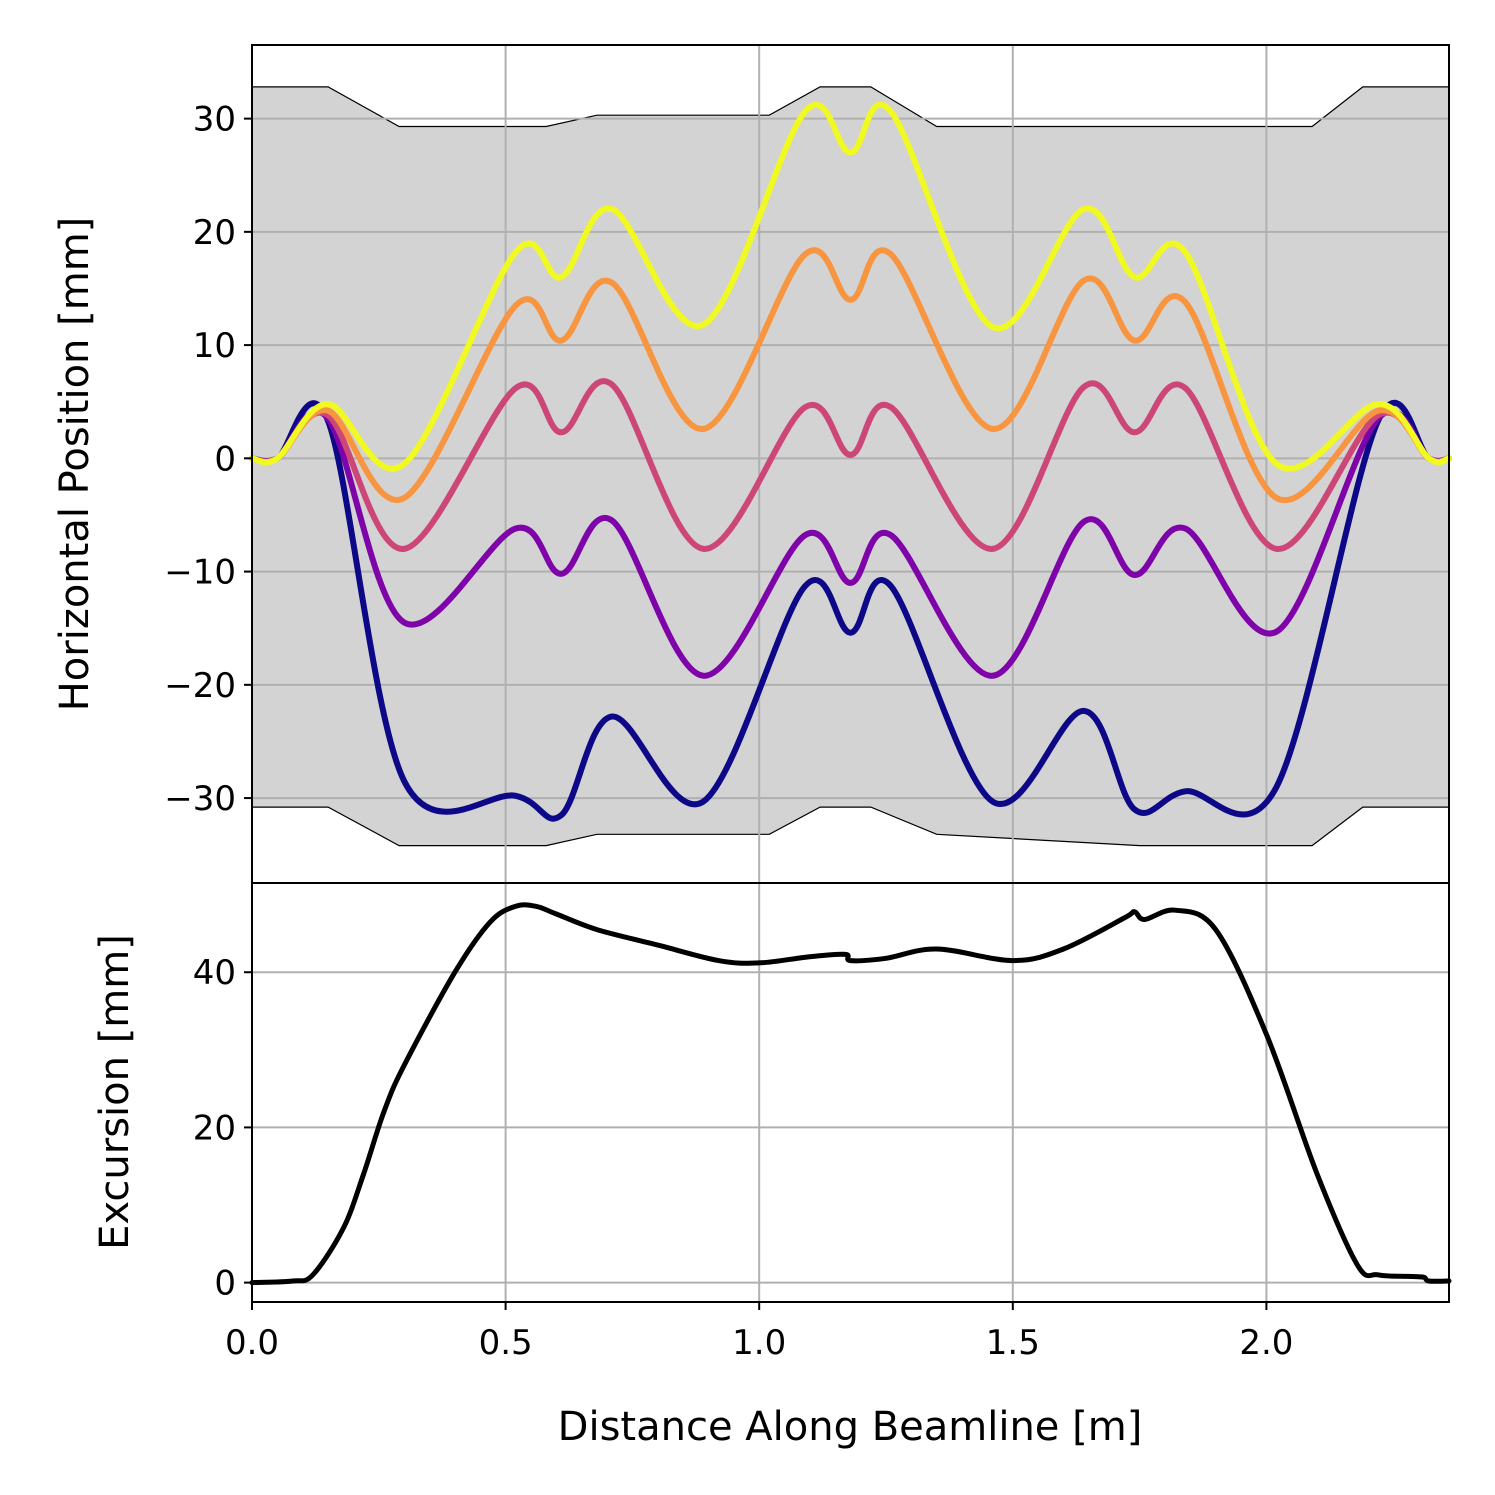 This screenshot has height=1495, width=1495. What do you see at coordinates (214, 120) in the screenshot?
I see `top-y-tick-label-6: 30` at bounding box center [214, 120].